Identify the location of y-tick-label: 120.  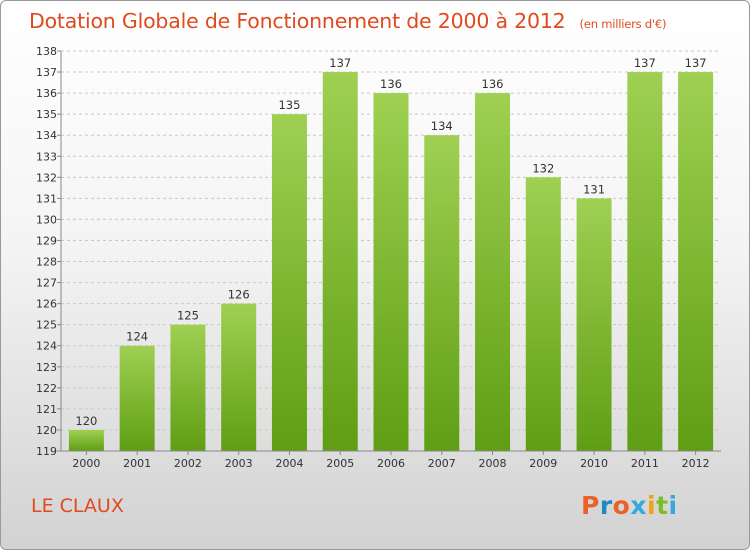
(46, 430).